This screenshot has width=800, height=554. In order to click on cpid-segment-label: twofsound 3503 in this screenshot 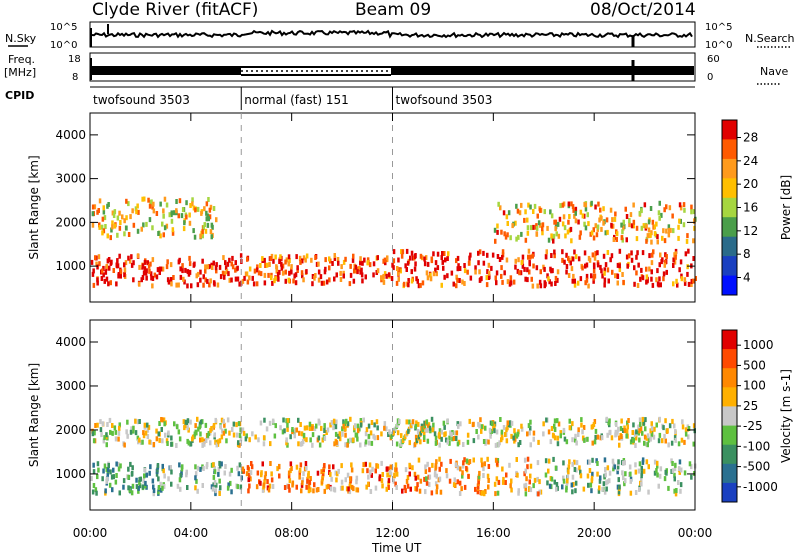, I will do `click(444, 100)`.